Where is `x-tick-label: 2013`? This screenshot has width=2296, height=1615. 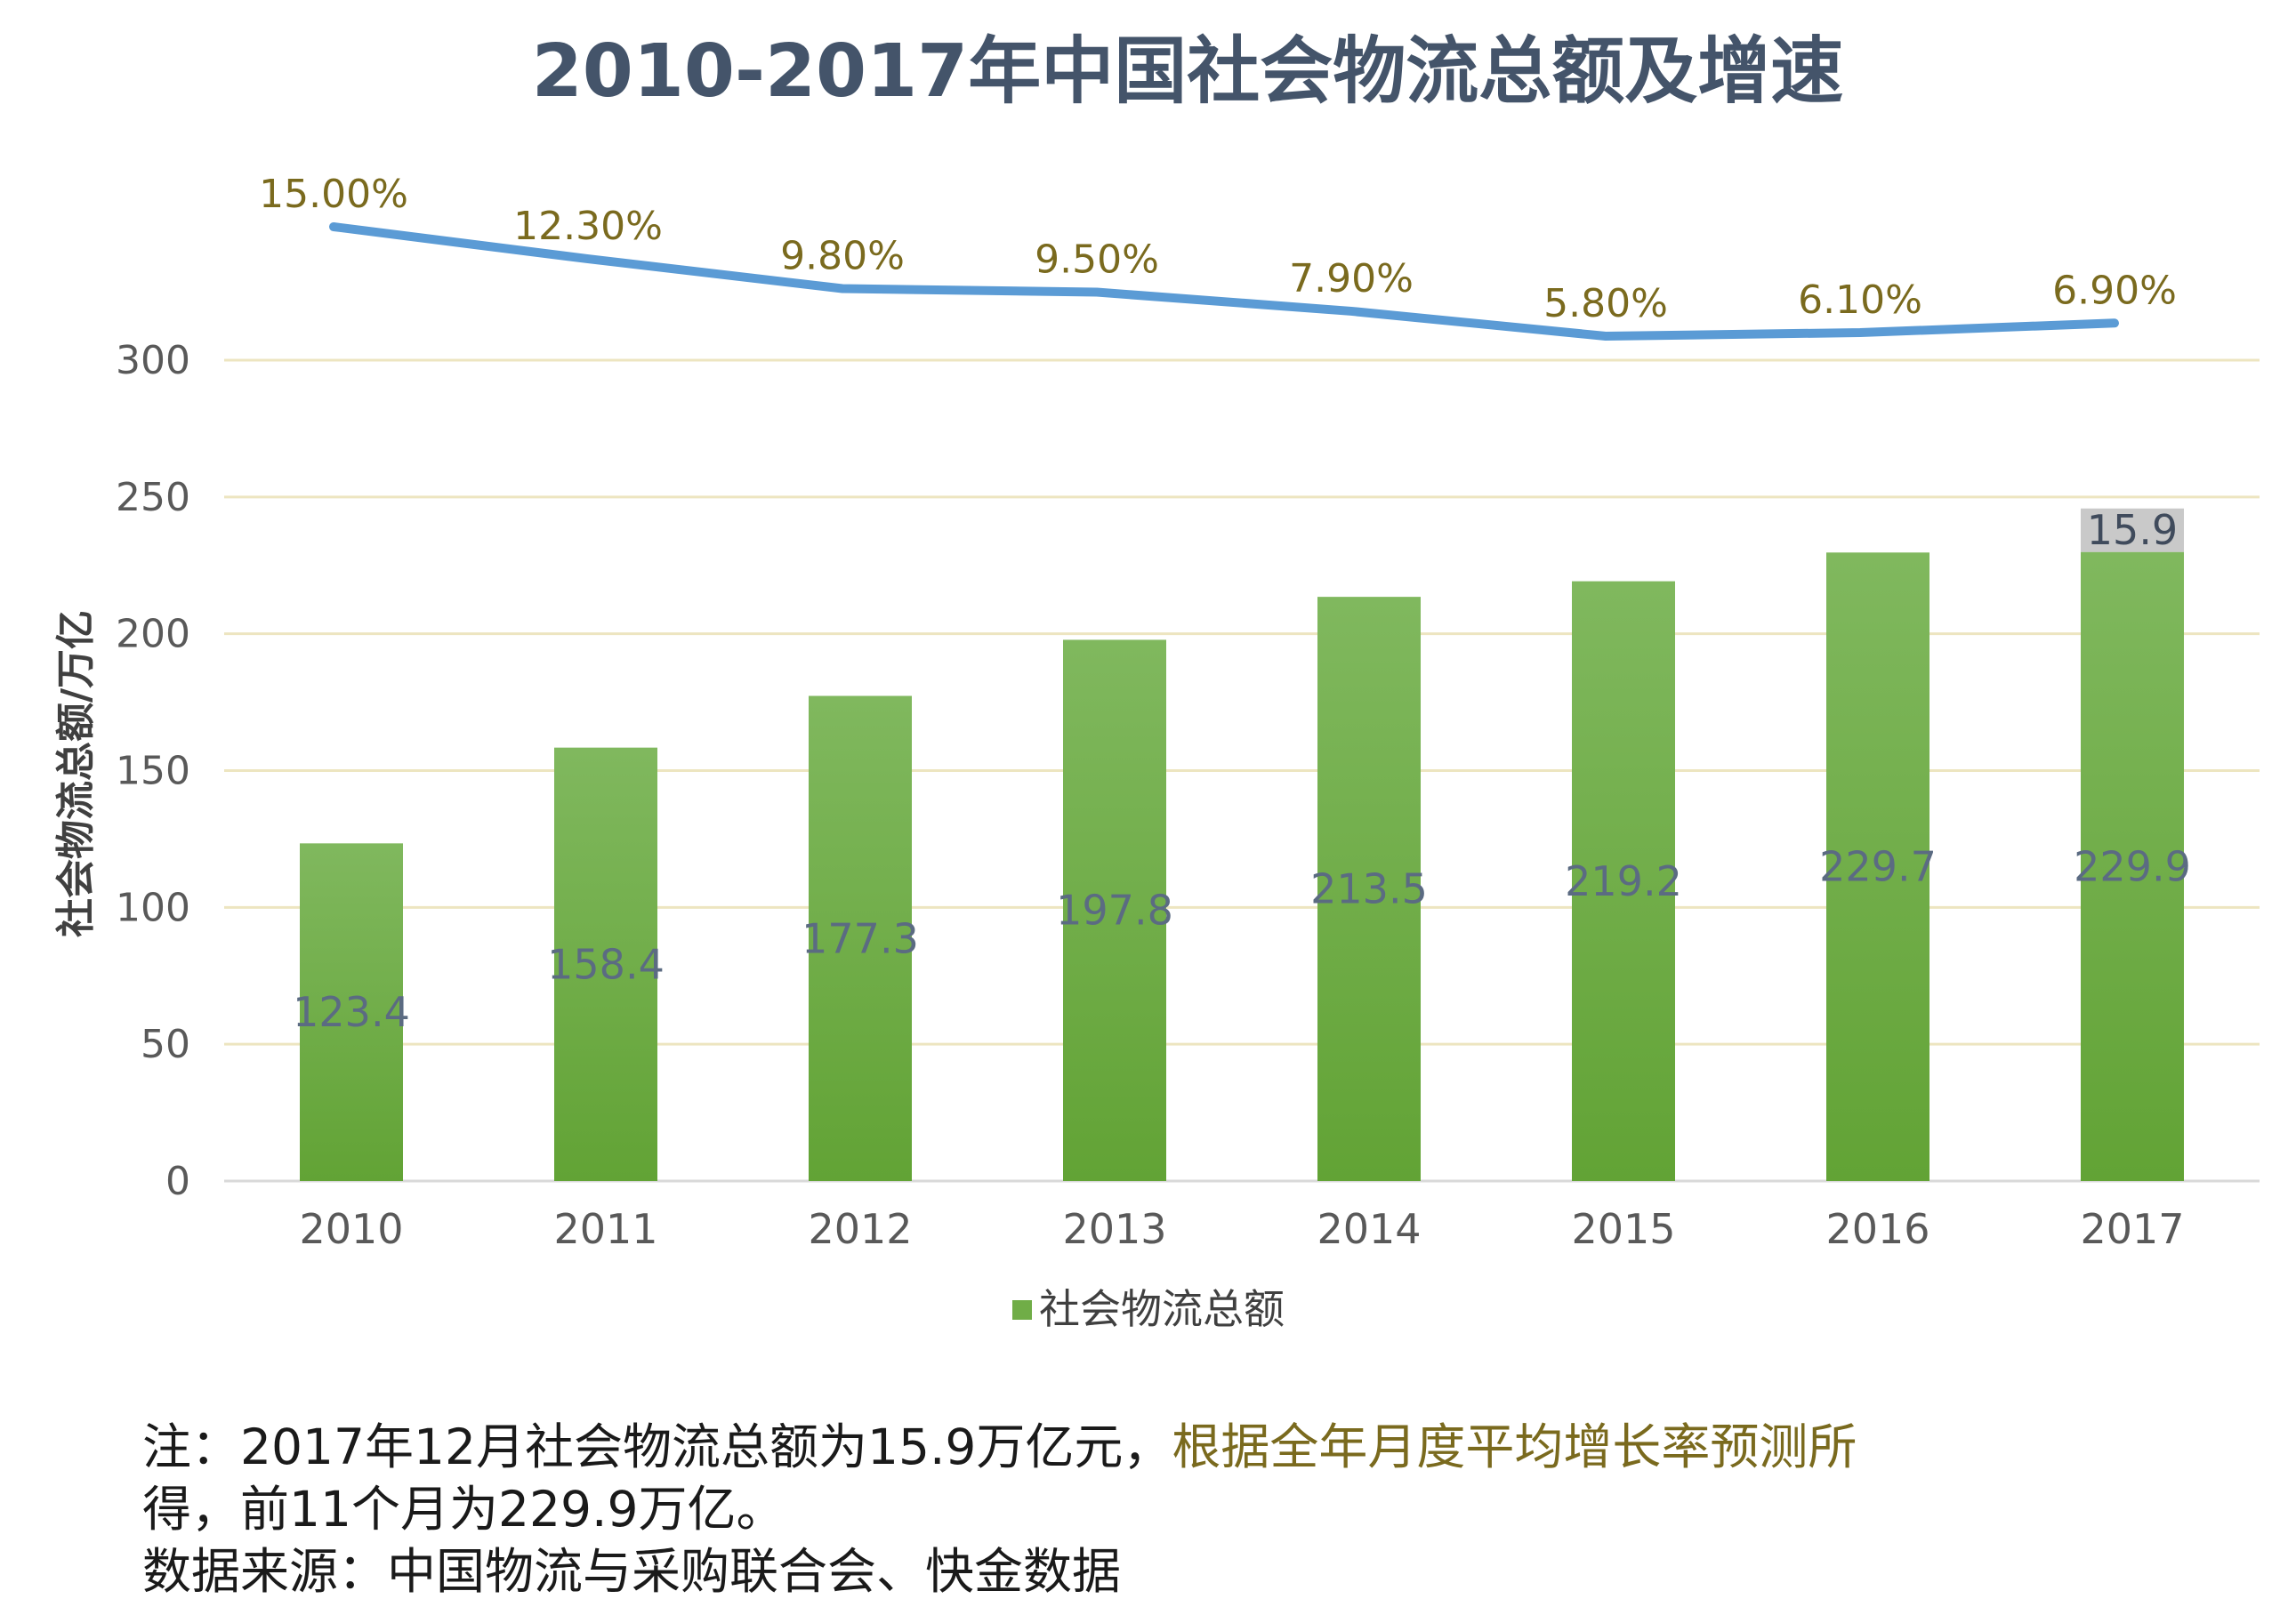
x-tick-label: 2013 is located at coordinates (1114, 1229).